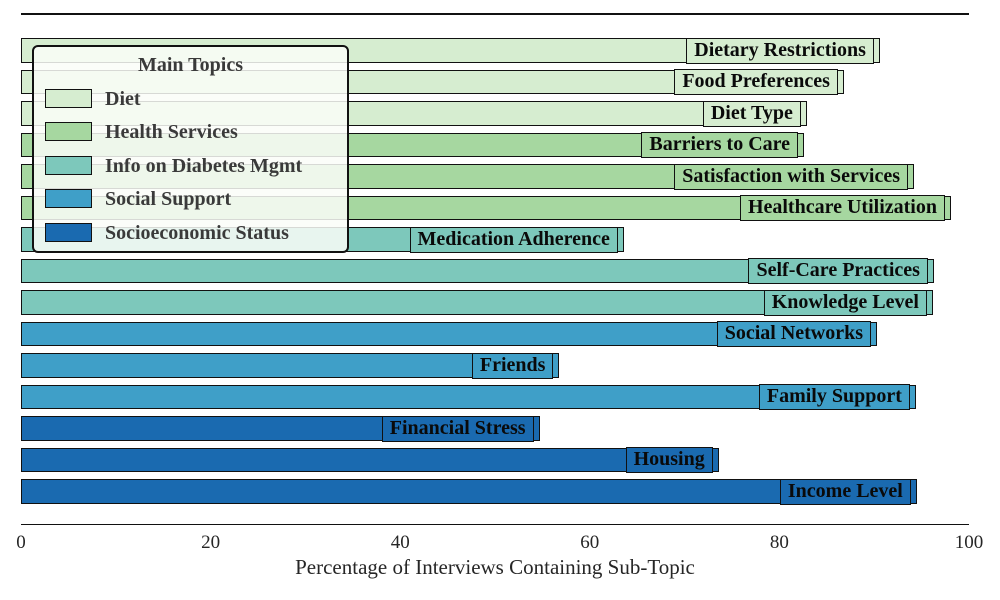 The height and width of the screenshot is (600, 1000). Describe the element at coordinates (838, 271) in the screenshot. I see `bar-label-self-care-practices: Self-Care Practices` at that location.